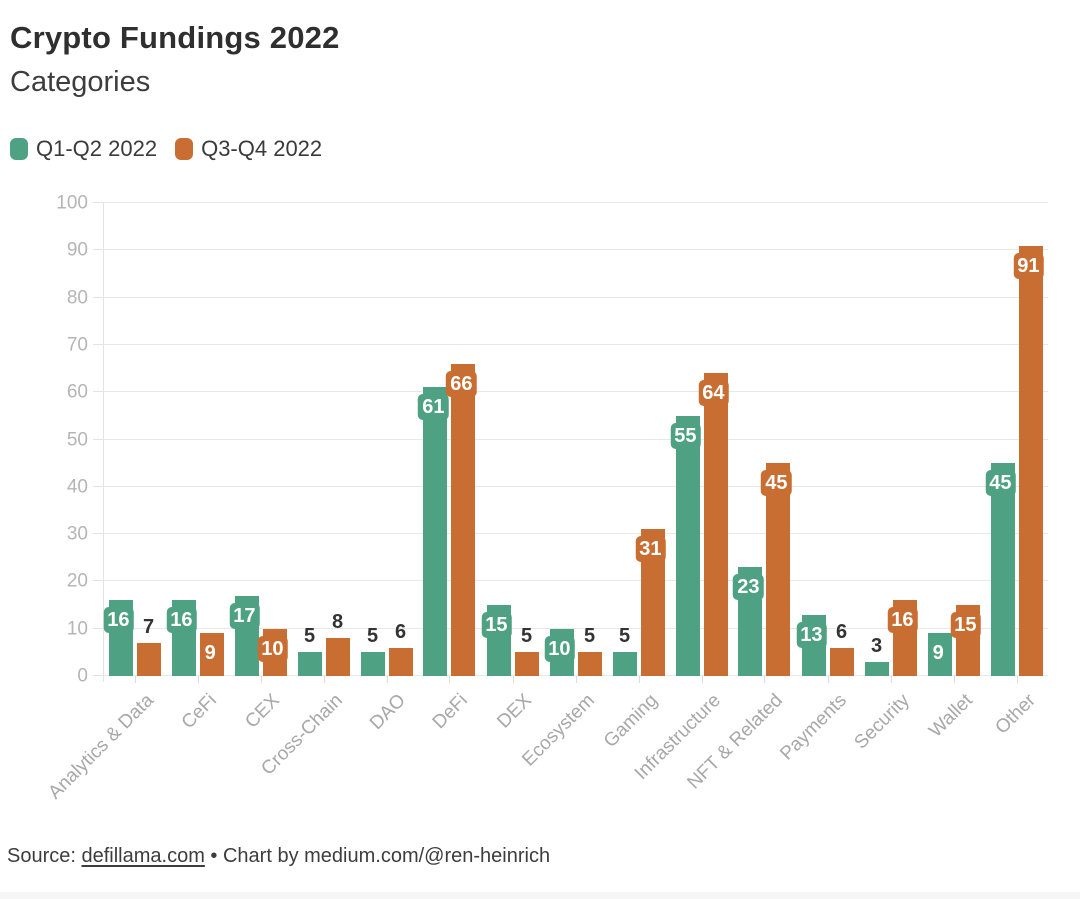 The image size is (1080, 899). What do you see at coordinates (811, 645) in the screenshot?
I see `bar: 13` at bounding box center [811, 645].